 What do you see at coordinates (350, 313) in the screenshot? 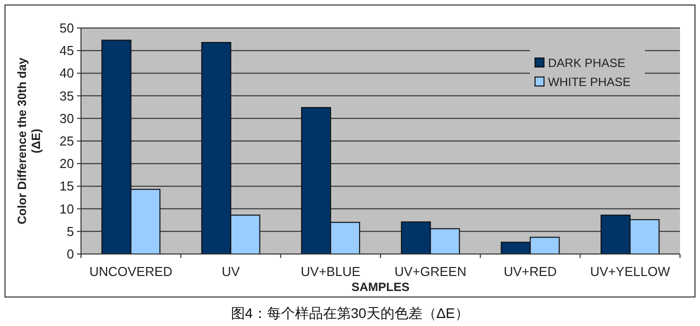
I see `caption: 图4：每个样品在第30天的色差（ΔE）` at bounding box center [350, 313].